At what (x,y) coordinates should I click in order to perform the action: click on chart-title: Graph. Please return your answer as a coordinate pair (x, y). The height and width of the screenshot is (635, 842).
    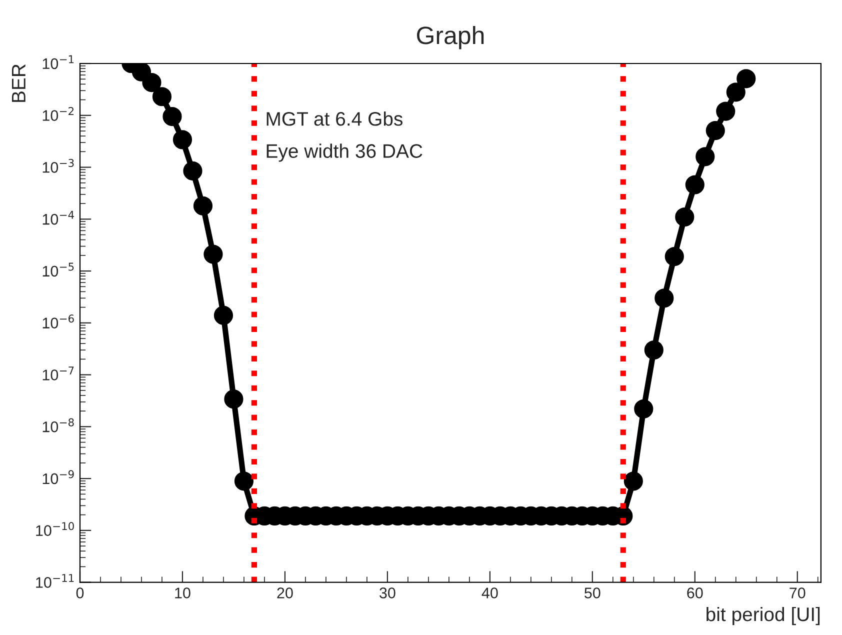
    Looking at the image, I should click on (450, 38).